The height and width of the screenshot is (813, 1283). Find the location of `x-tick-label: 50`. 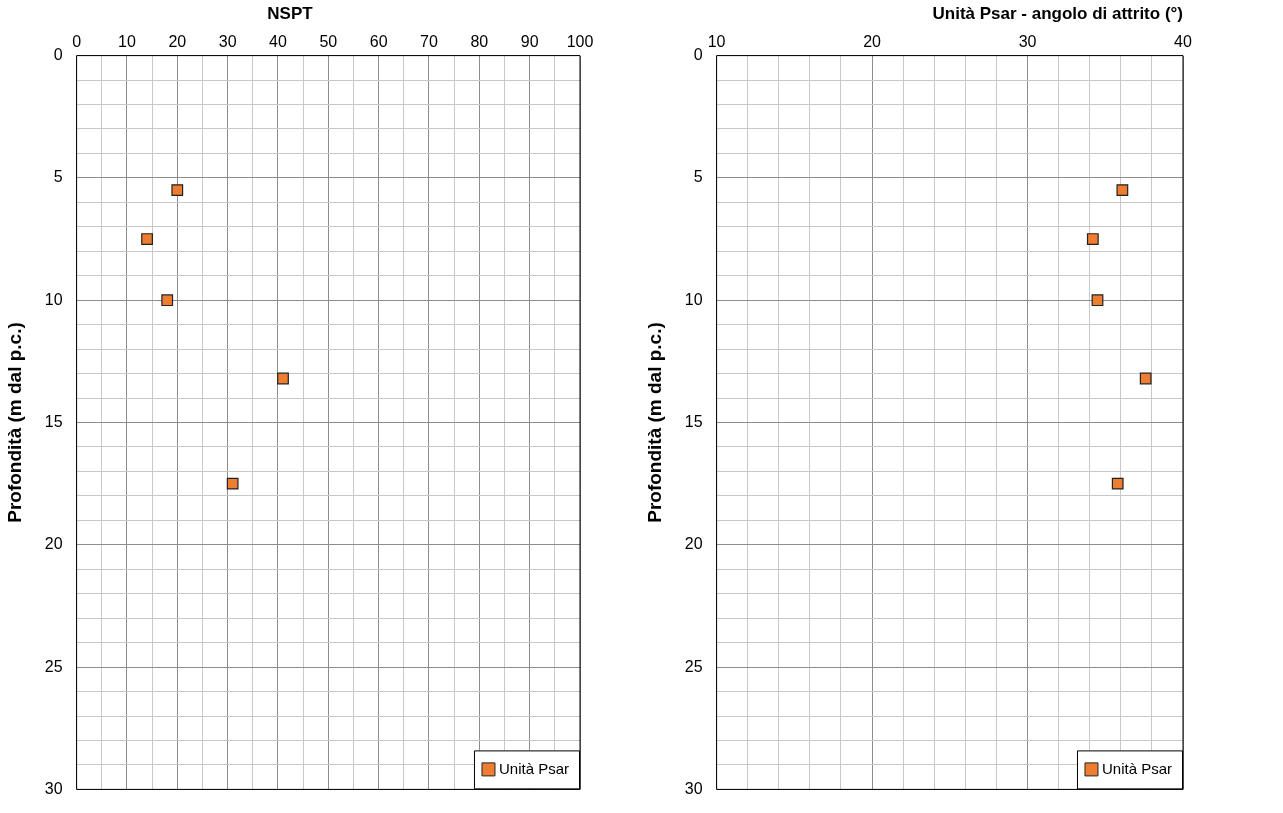

x-tick-label: 50 is located at coordinates (328, 42).